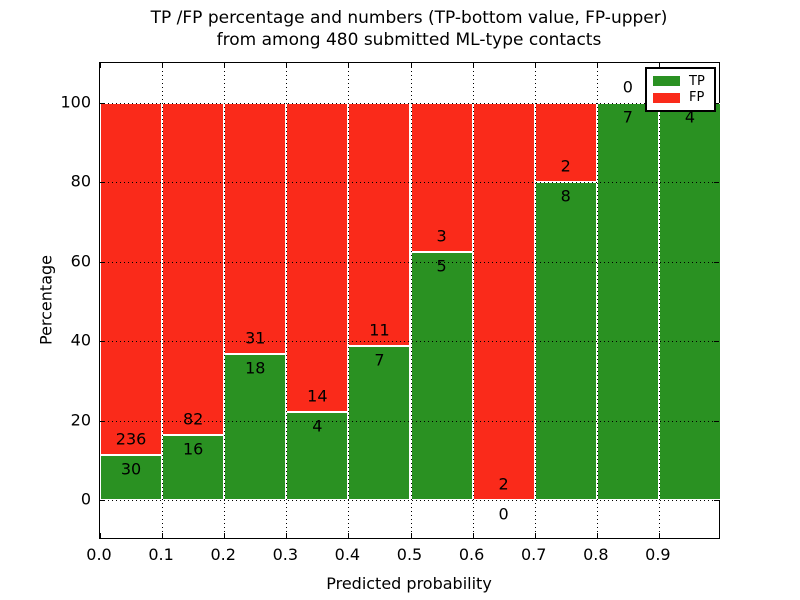 Image resolution: width=800 pixels, height=600 pixels. Describe the element at coordinates (666, 97) in the screenshot. I see `legend-swatch-fp` at that location.